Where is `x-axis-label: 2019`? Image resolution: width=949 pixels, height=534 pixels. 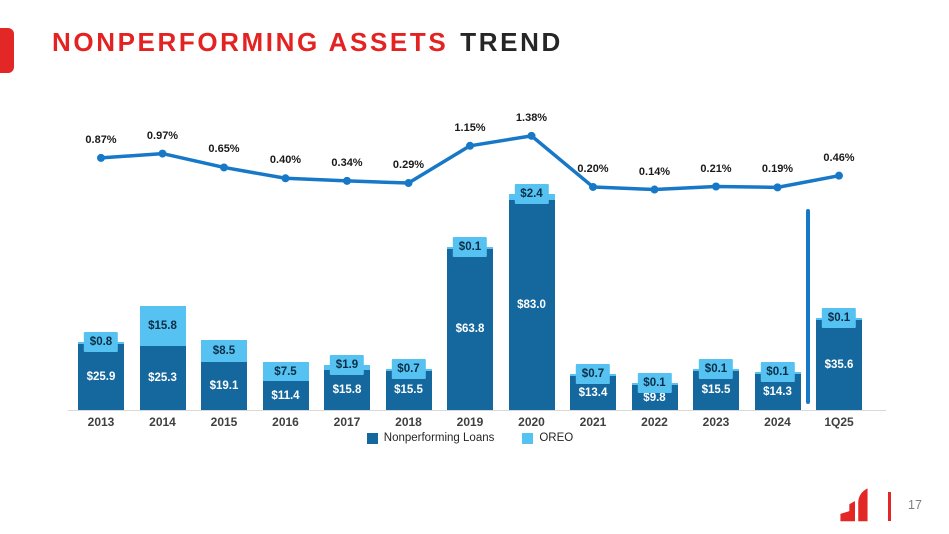 x-axis-label: 2019 is located at coordinates (470, 422).